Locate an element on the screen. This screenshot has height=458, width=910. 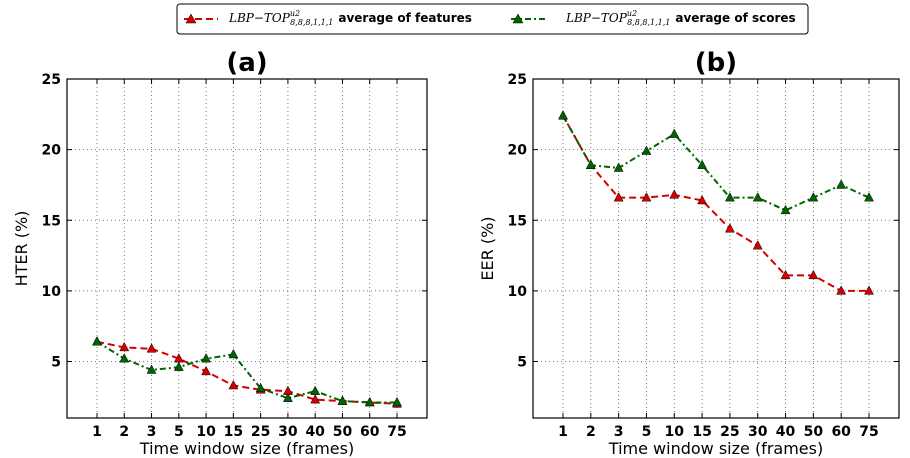
legend-text-features: average of features is located at coordinates (405, 18).